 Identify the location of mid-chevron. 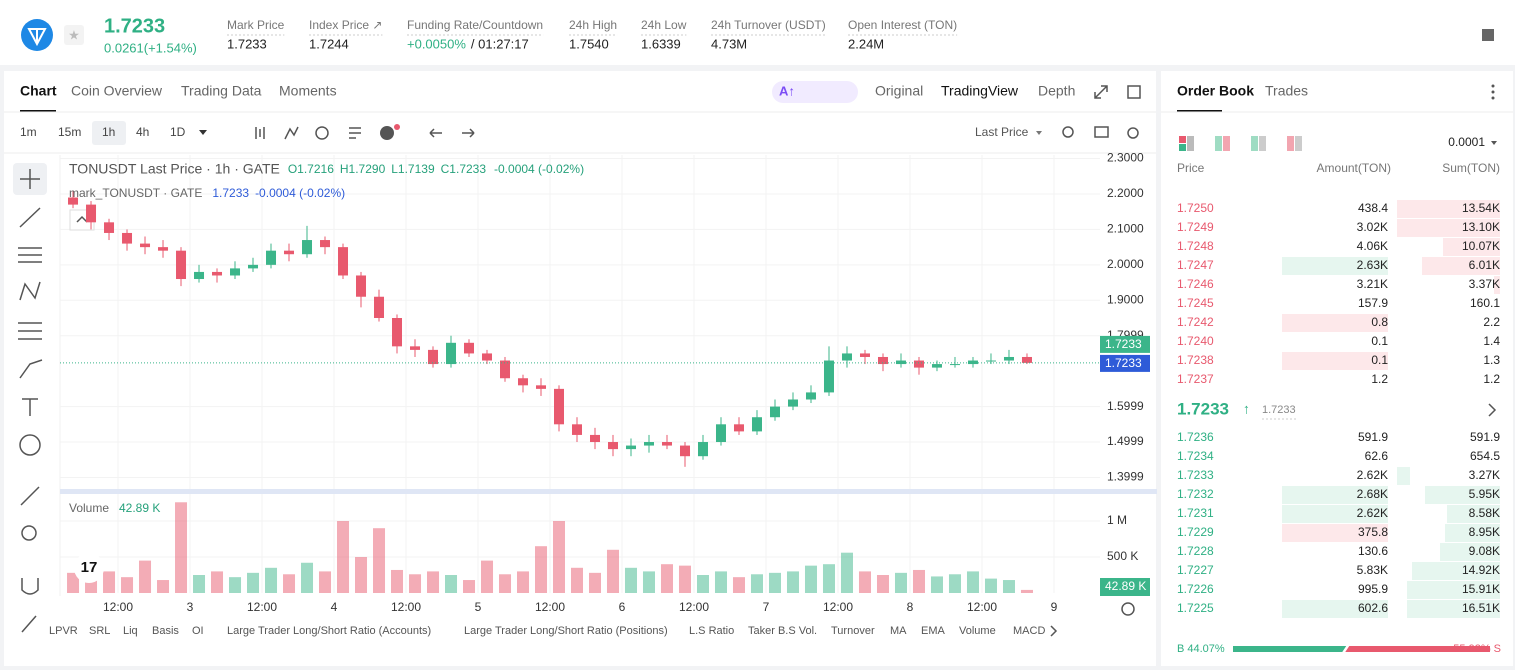
(1492, 410).